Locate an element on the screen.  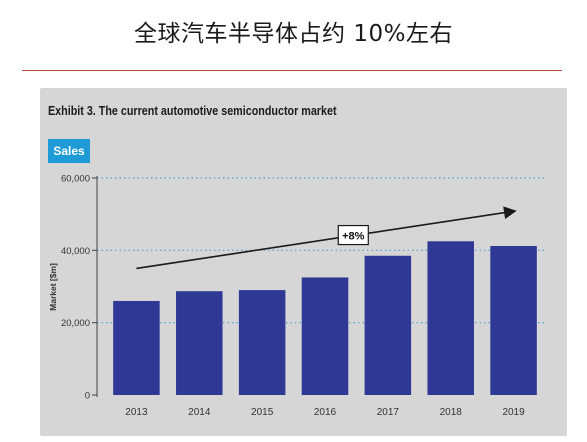
y-tick-label: 60,000 is located at coordinates (75, 179).